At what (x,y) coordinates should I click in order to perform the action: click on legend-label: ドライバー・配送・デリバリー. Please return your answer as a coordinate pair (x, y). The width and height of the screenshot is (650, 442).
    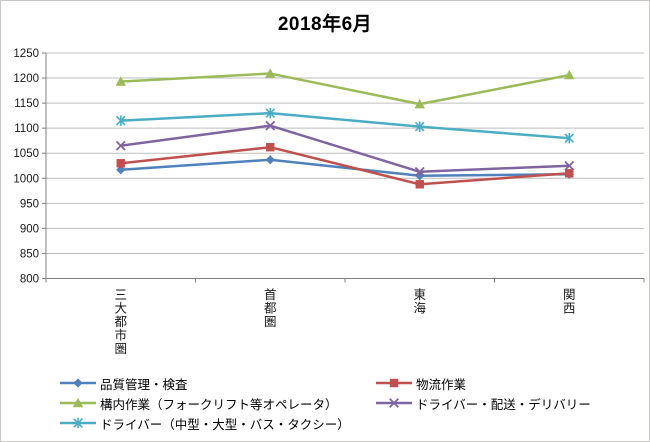
    Looking at the image, I should click on (503, 404).